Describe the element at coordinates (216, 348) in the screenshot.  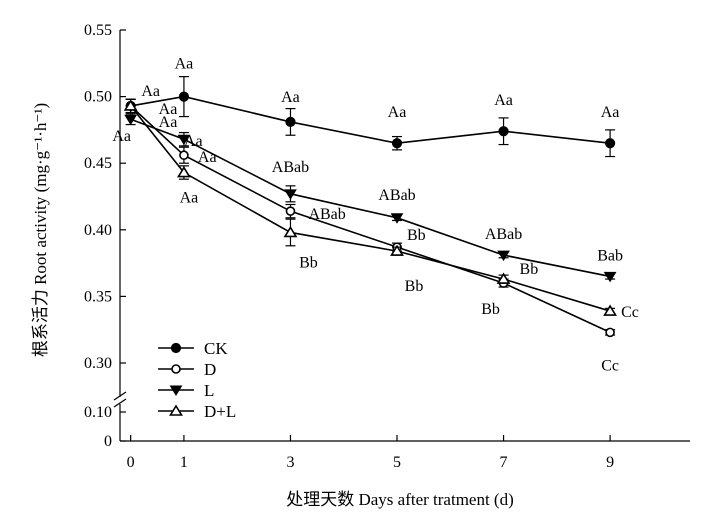
I see `legend-label: CK` at that location.